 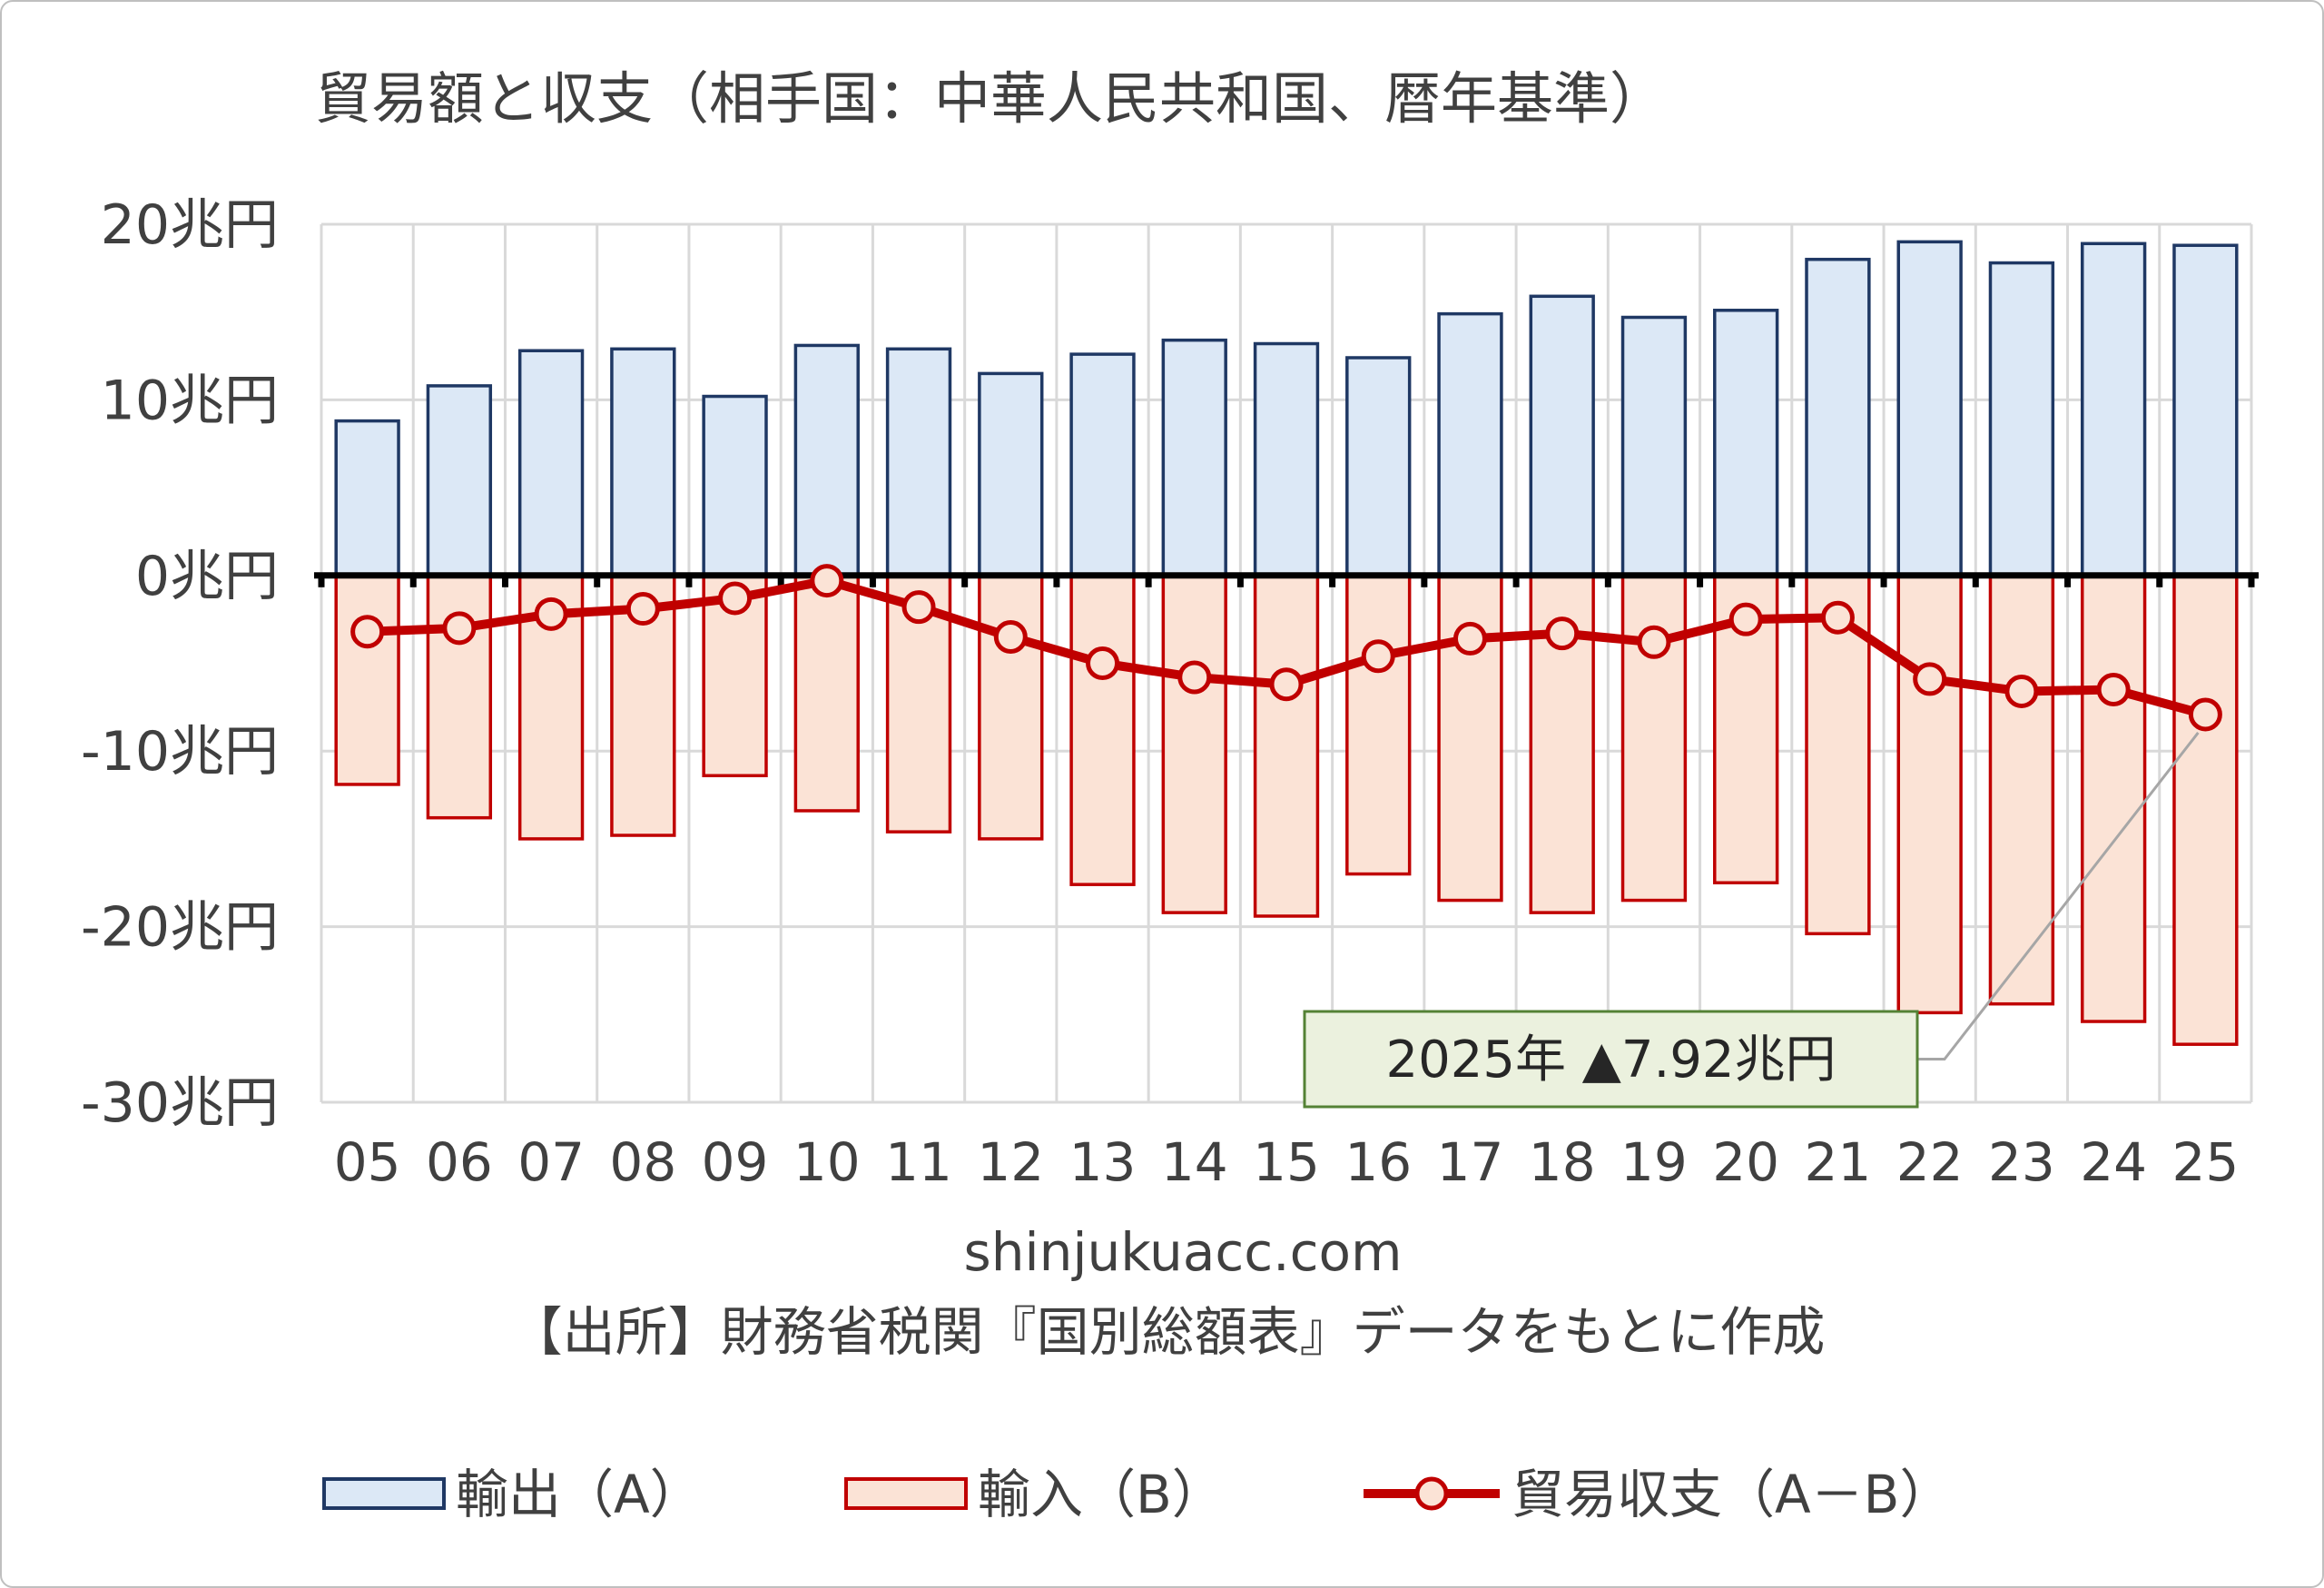 I want to click on x-tick-label: 07, so click(x=551, y=1162).